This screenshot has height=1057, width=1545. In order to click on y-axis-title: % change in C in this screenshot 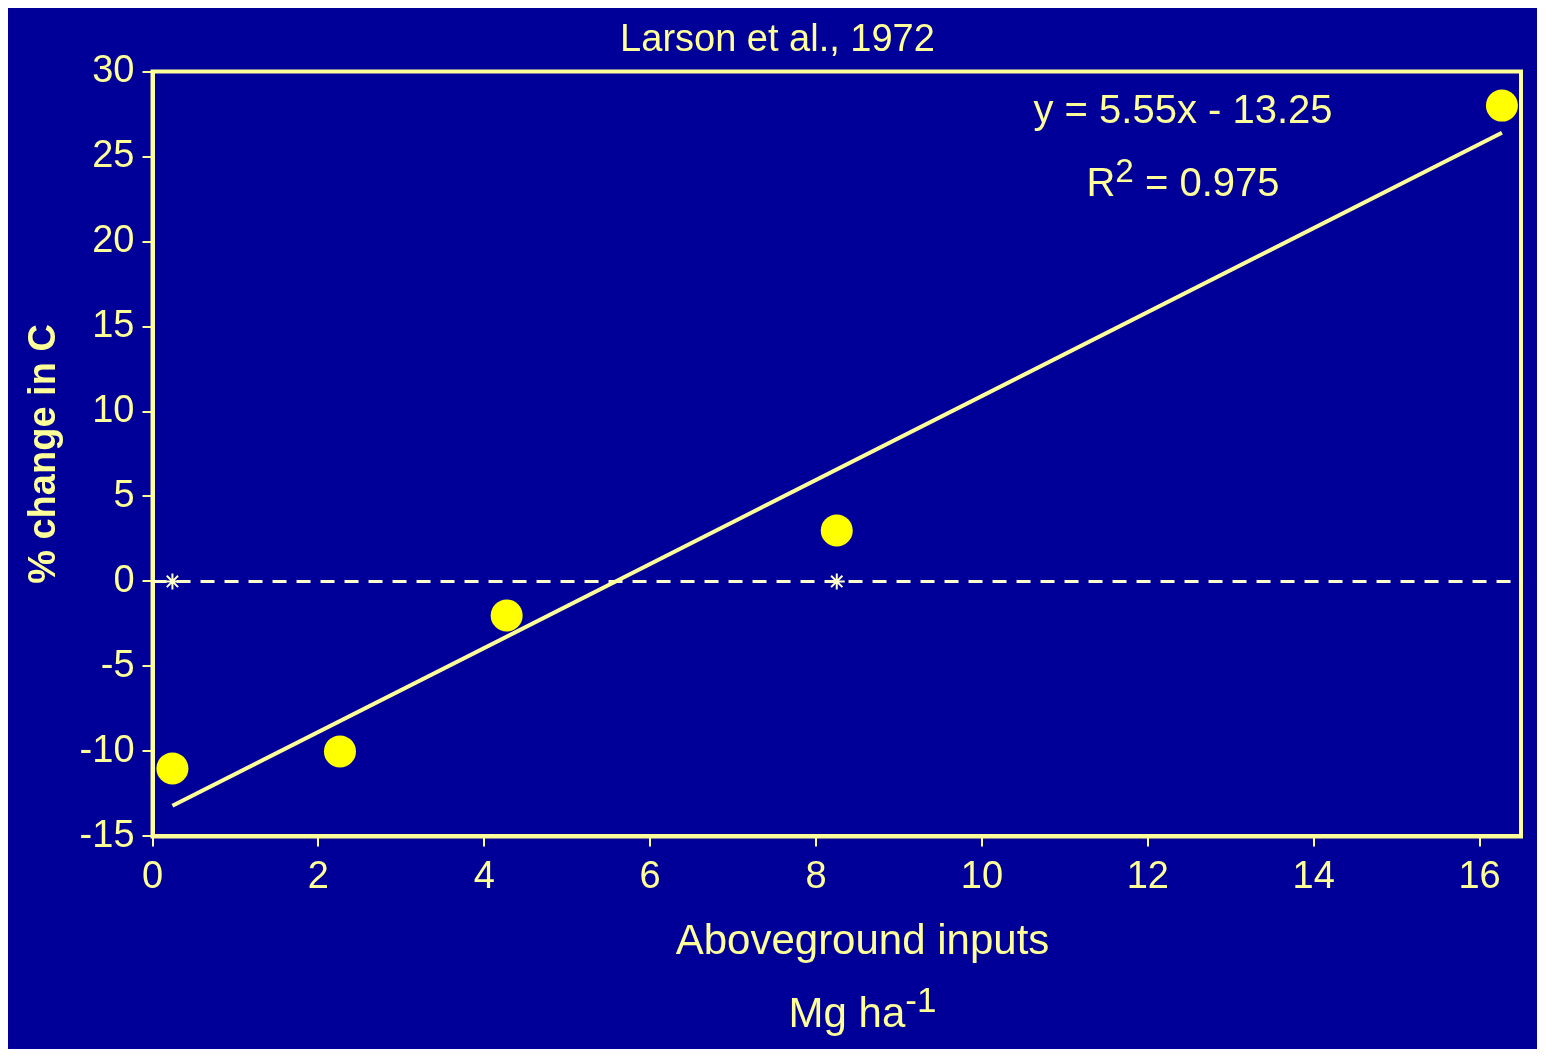, I will do `click(42, 454)`.